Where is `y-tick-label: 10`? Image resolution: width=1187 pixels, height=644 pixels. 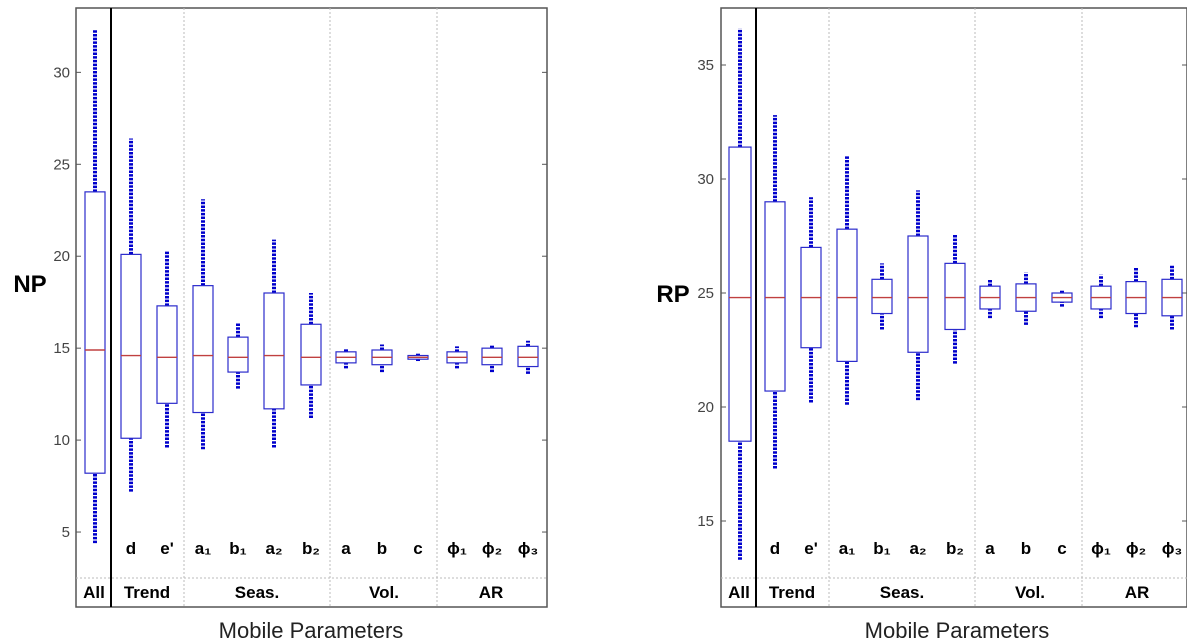 y-tick-label: 10 is located at coordinates (61, 440).